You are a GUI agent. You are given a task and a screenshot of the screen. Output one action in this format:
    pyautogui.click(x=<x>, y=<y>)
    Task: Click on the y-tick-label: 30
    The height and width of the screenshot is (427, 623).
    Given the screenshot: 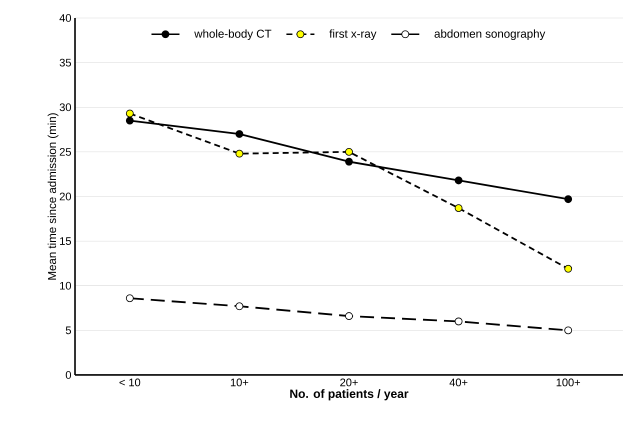 What is the action you would take?
    pyautogui.click(x=66, y=107)
    